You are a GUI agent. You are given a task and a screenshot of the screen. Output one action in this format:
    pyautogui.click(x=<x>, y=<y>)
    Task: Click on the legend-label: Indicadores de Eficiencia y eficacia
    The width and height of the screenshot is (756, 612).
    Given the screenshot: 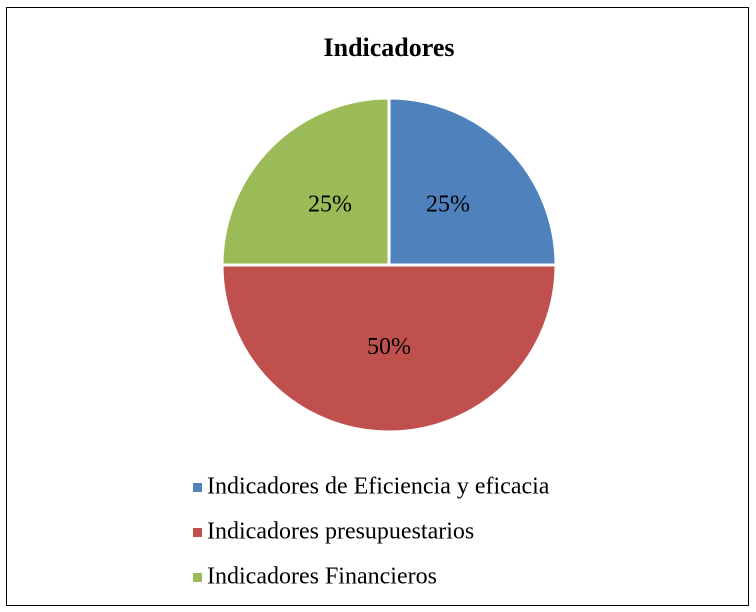 What is the action you would take?
    pyautogui.click(x=378, y=487)
    